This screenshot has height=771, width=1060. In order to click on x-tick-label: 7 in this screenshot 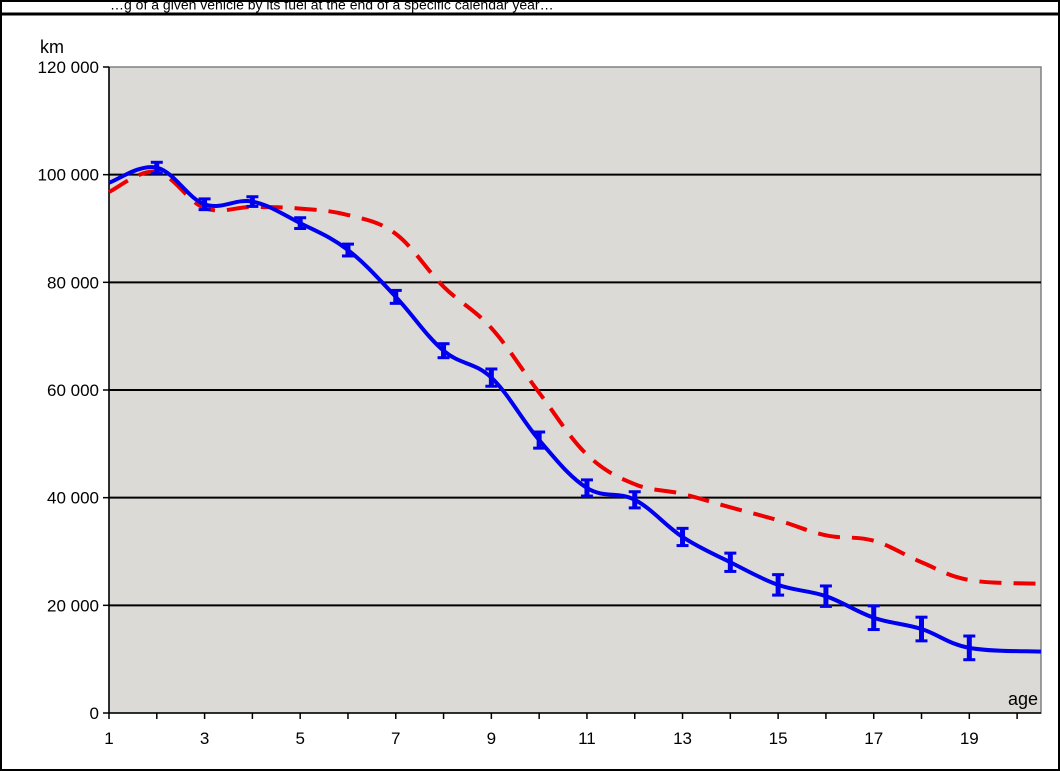, I will do `click(395, 738)`.